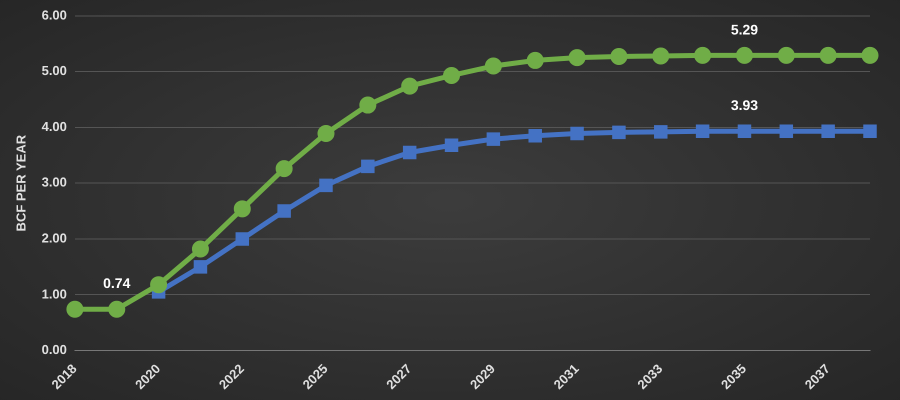  What do you see at coordinates (744, 105) in the screenshot?
I see `data-label: 3.93` at bounding box center [744, 105].